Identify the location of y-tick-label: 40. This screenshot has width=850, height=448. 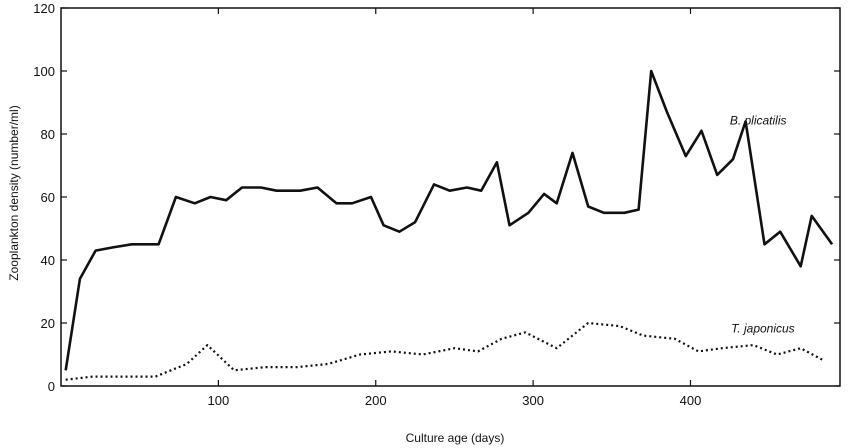
(48, 260).